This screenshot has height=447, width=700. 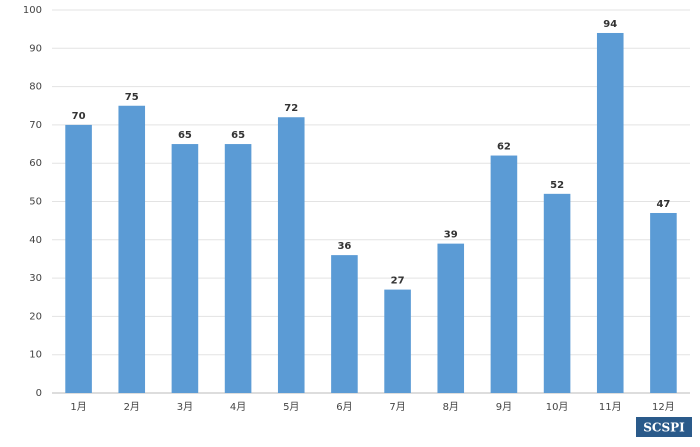 What do you see at coordinates (35, 278) in the screenshot?
I see `y-tick-label: 30` at bounding box center [35, 278].